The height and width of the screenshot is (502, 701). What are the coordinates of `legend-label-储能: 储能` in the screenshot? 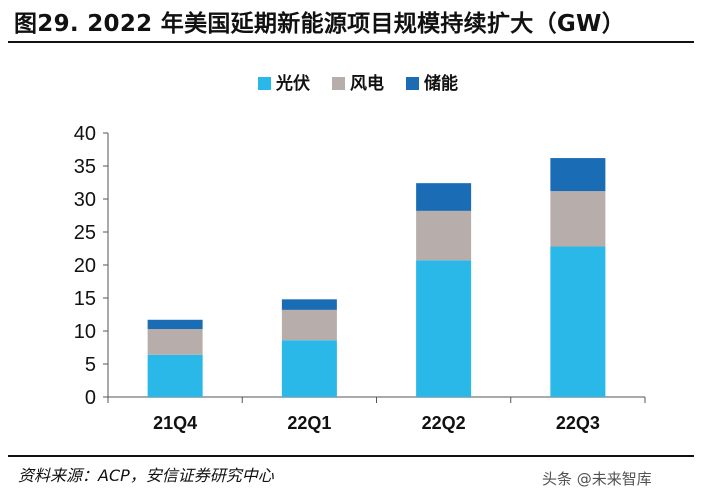 It's located at (441, 83).